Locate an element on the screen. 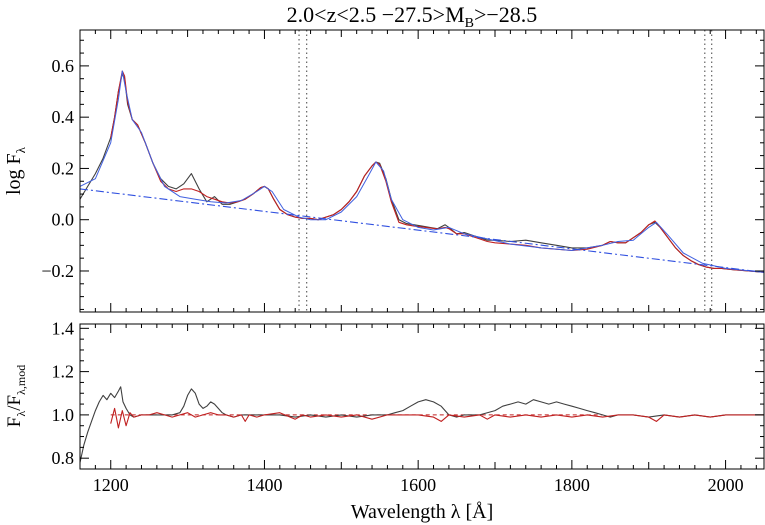 This screenshot has width=765, height=525. chart-title: 2.0<z<2.5 −27.5>MB>−28.5 is located at coordinates (412, 16).